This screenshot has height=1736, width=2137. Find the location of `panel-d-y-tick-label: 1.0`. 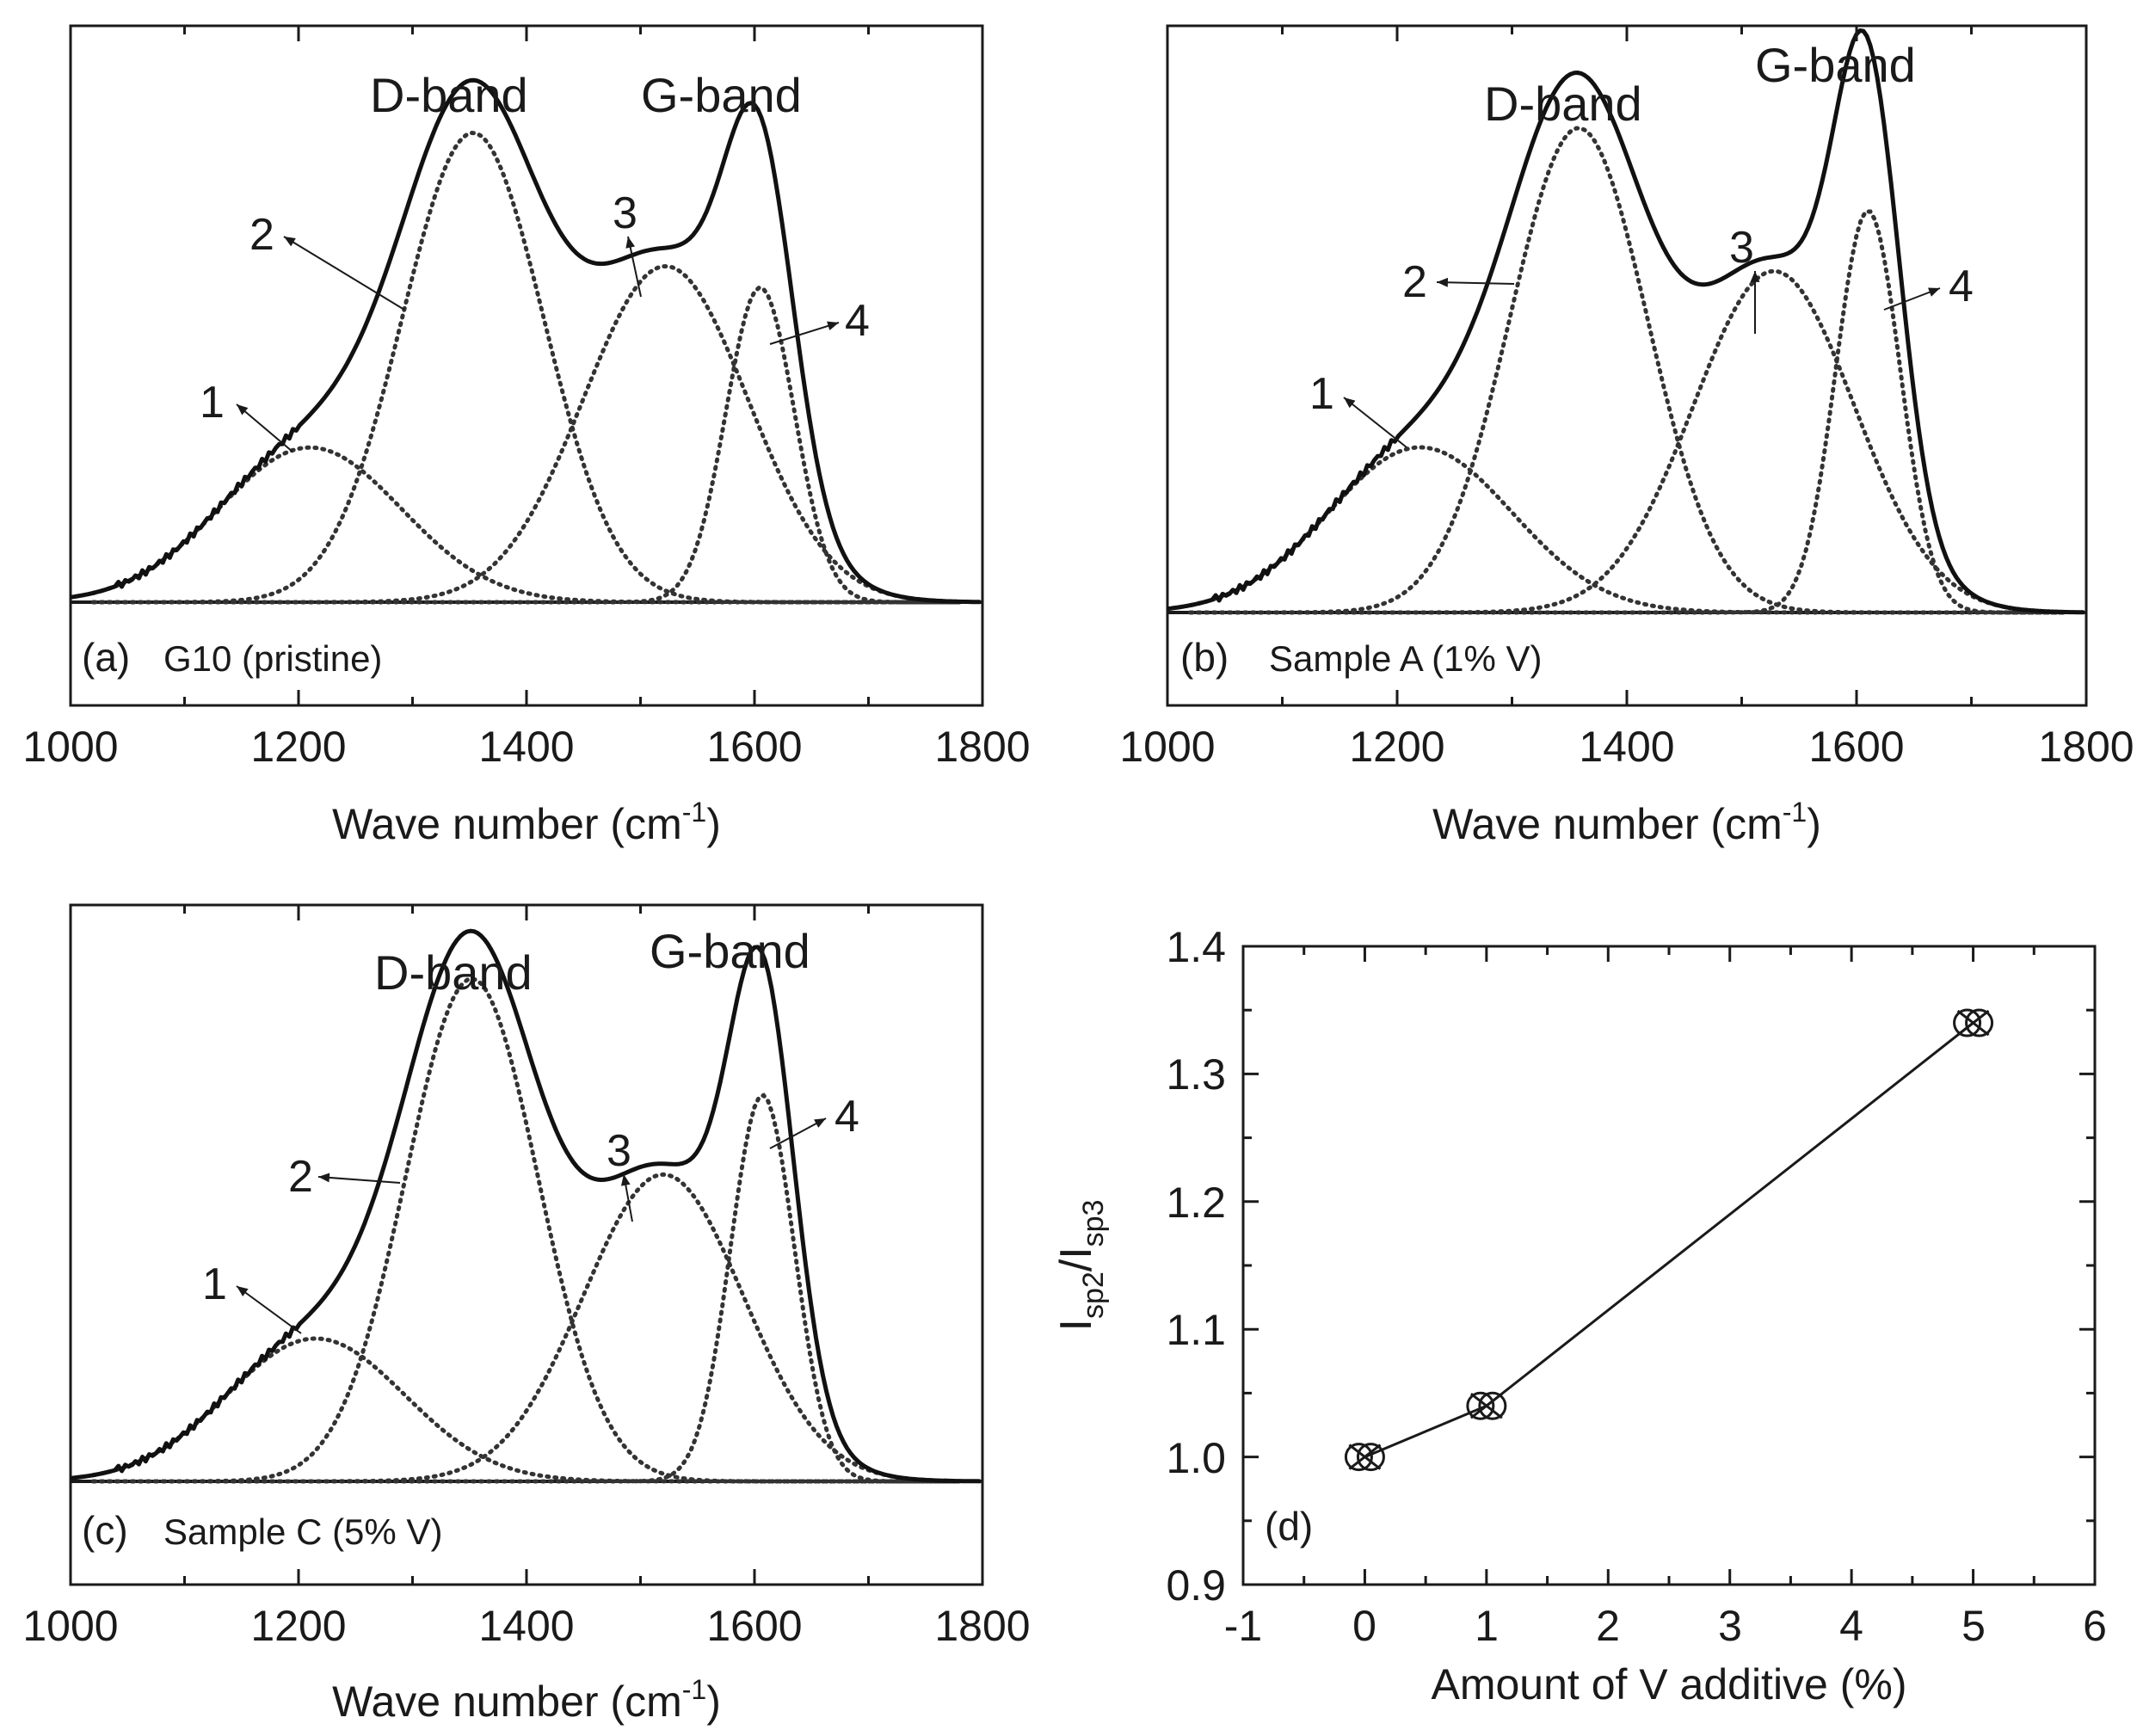

panel-d-y-tick-label: 1.0 is located at coordinates (1196, 1458).